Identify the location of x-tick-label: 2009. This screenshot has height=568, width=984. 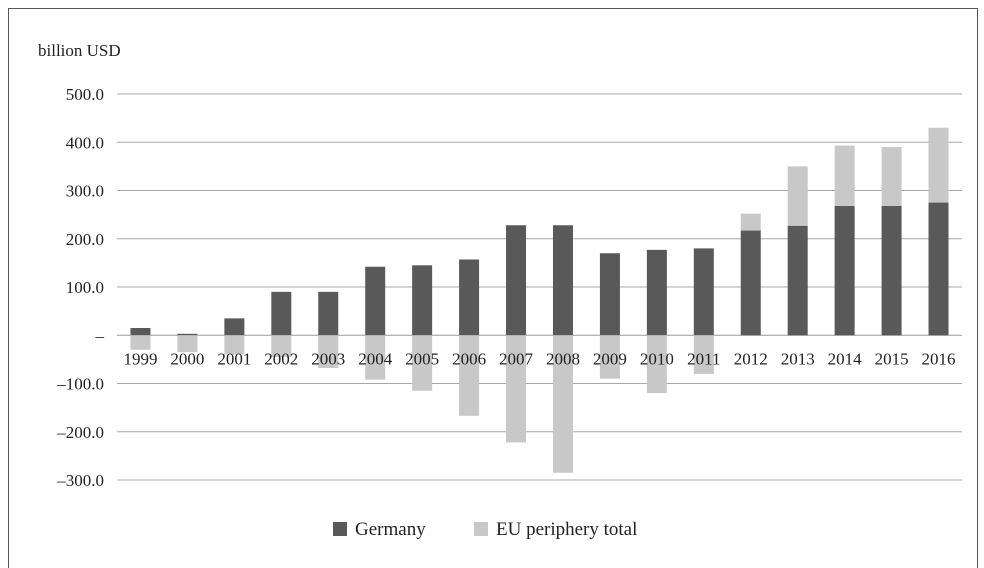
(610, 358).